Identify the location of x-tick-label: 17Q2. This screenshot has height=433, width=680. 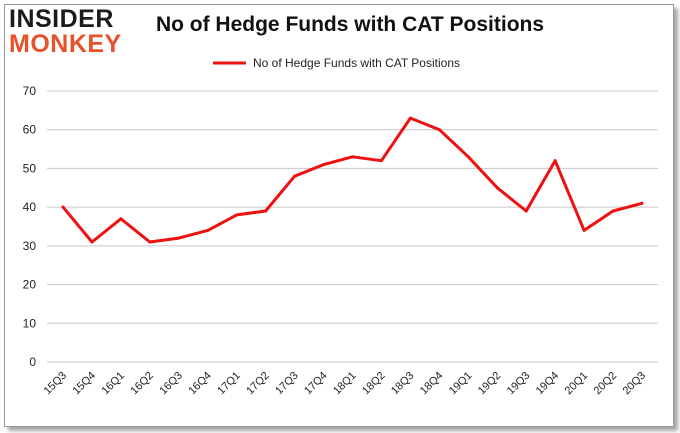
(258, 384).